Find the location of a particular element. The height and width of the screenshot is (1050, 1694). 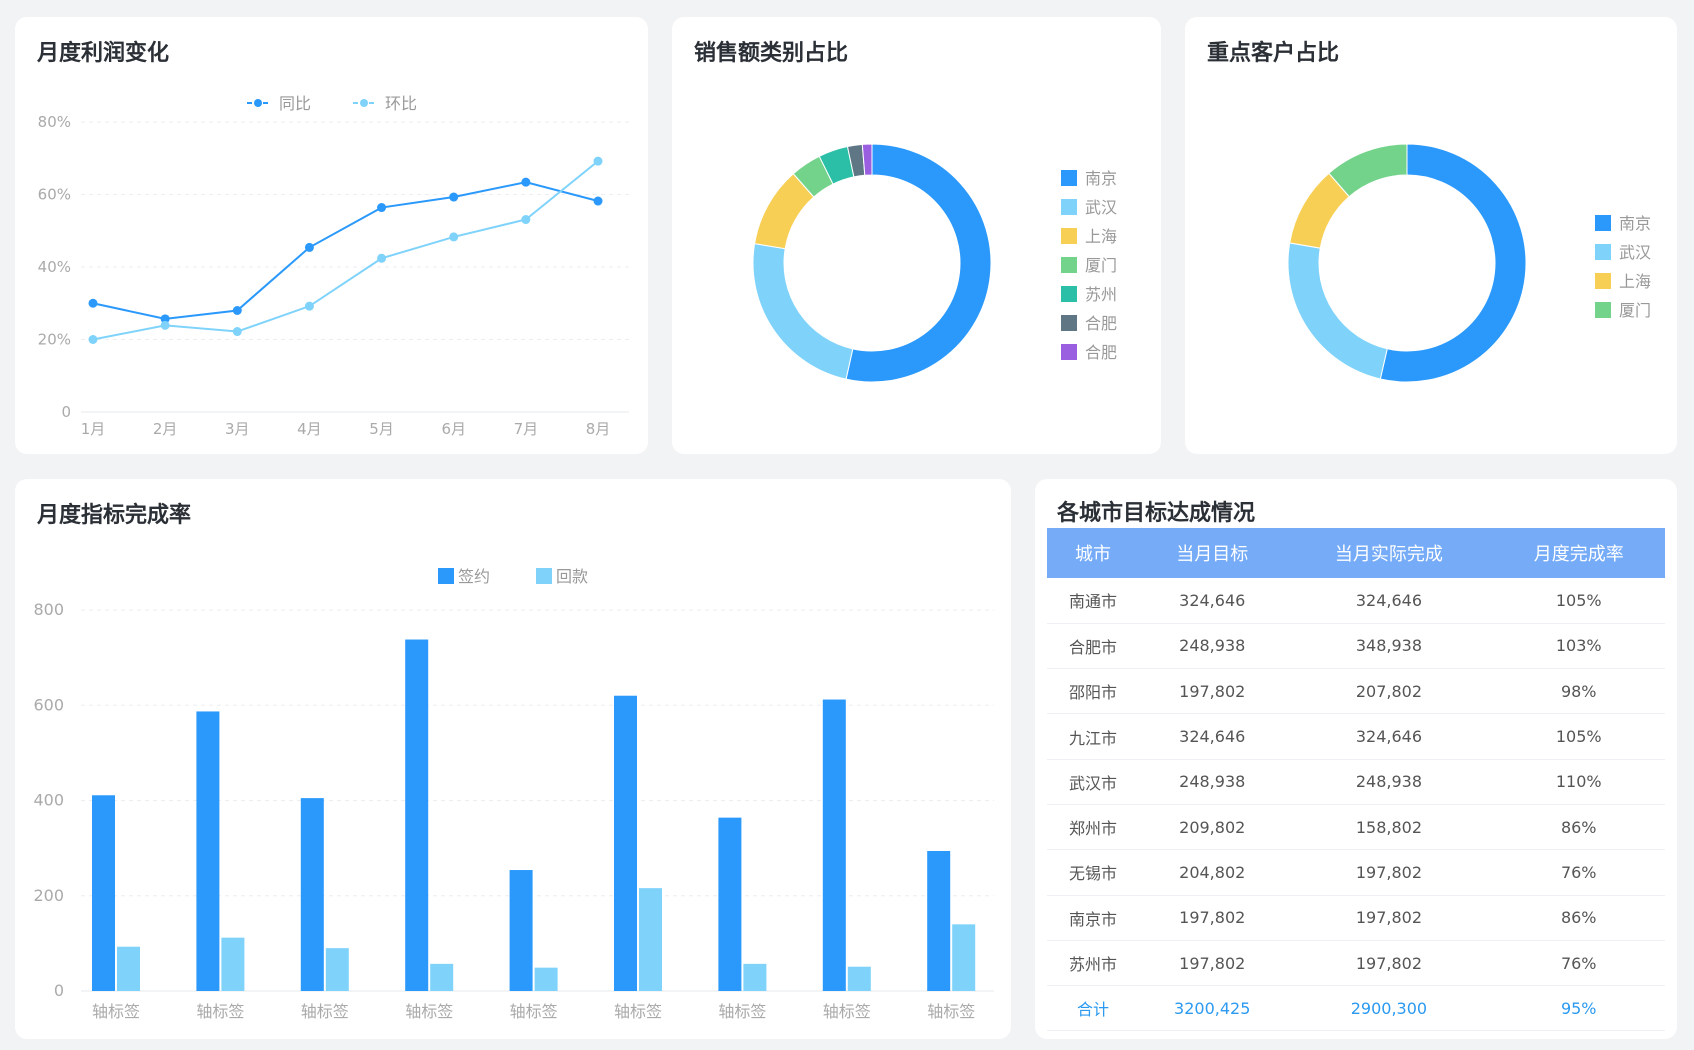

donut-slice-南京 is located at coordinates (1453, 263).